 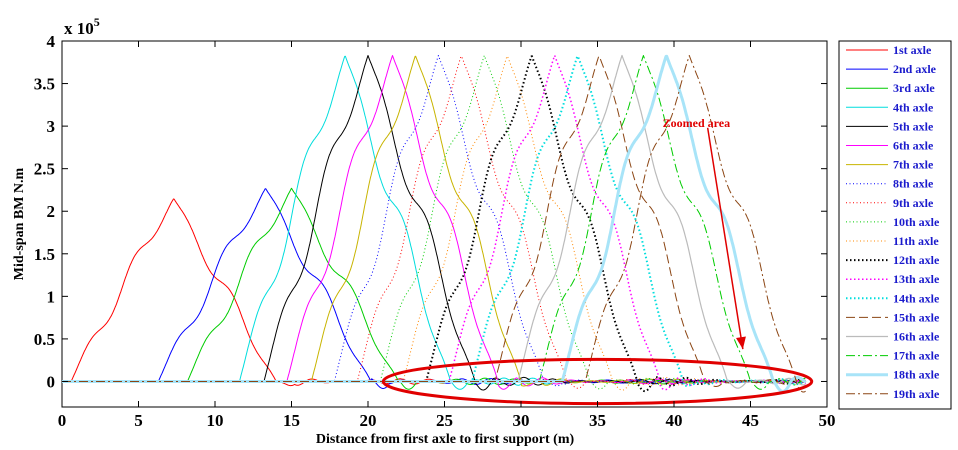 What do you see at coordinates (138, 420) in the screenshot?
I see `x-tick-label: 5` at bounding box center [138, 420].